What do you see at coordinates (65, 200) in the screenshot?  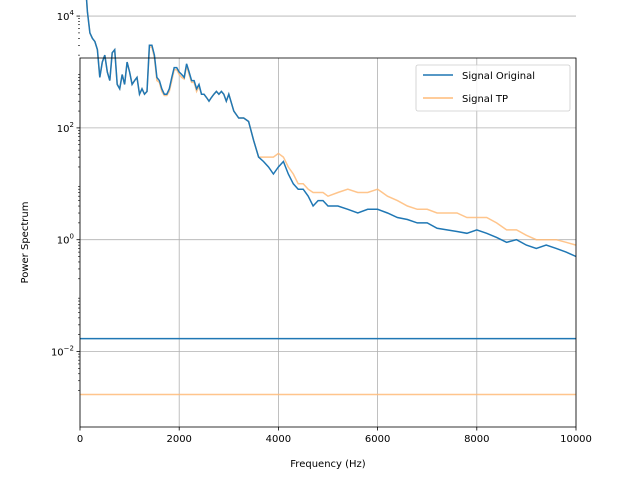 I see `y-axis-ticks: 10⁴ 10² 10⁰ 10⁻²` at bounding box center [65, 200].